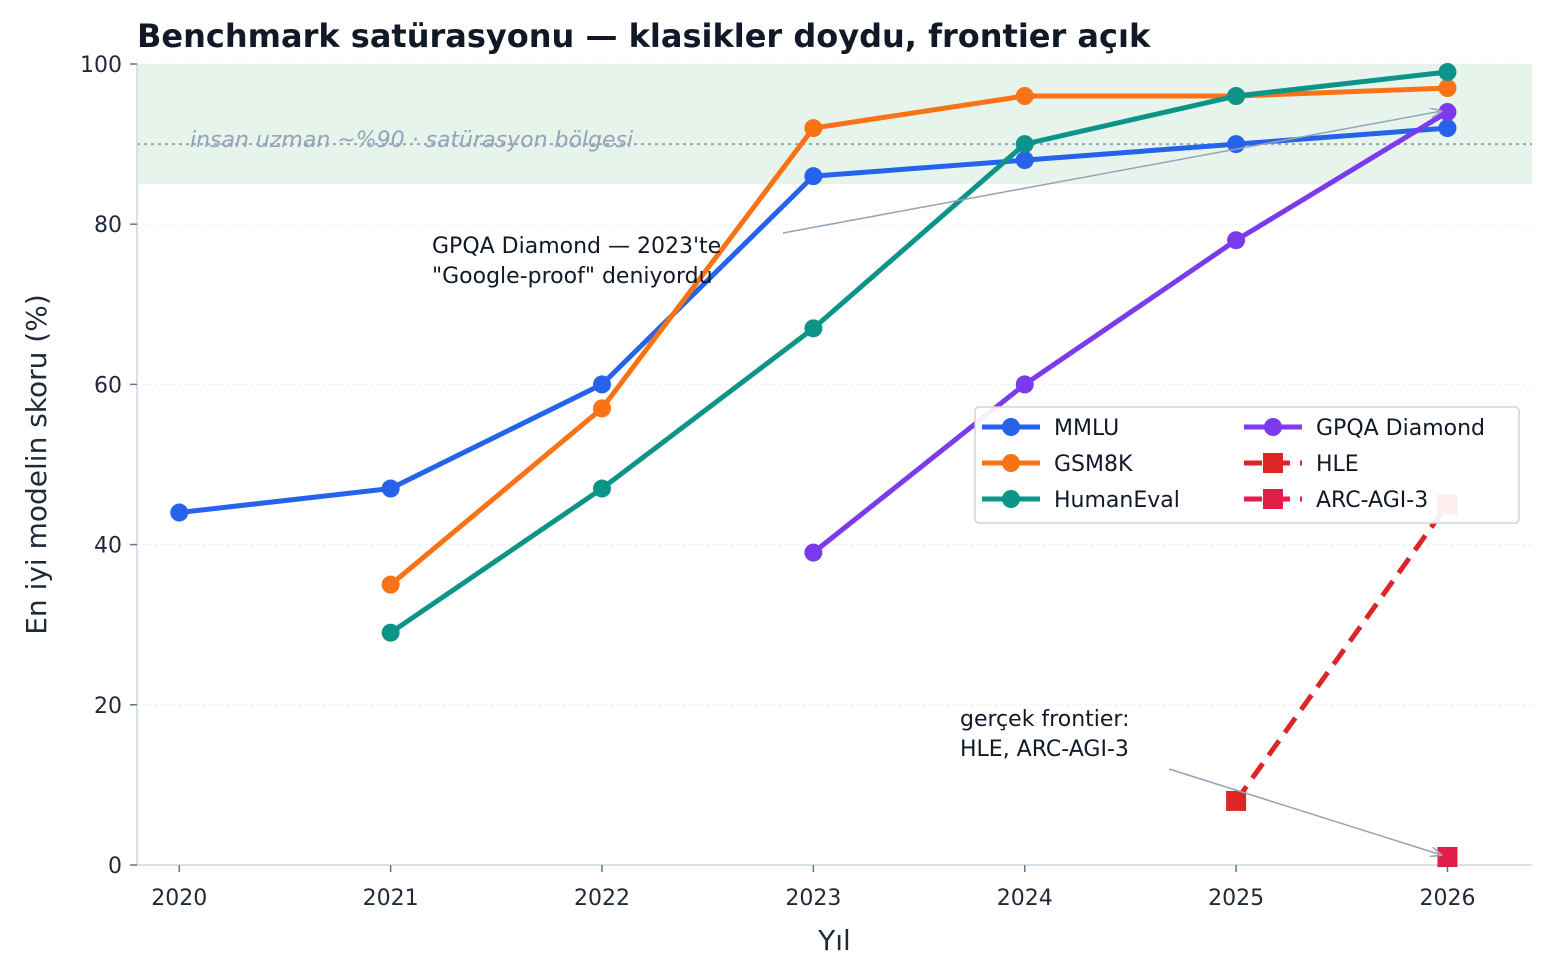  What do you see at coordinates (1025, 898) in the screenshot?
I see `x-tick-label: 2024` at bounding box center [1025, 898].